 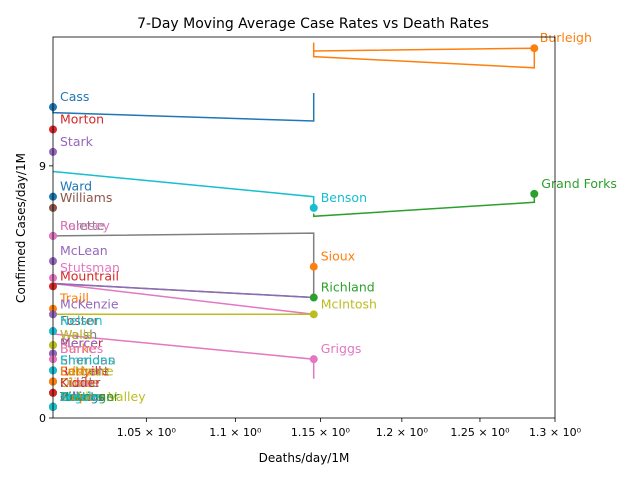 What do you see at coordinates (183, 265) in the screenshot?
I see `series-line-rolette` at bounding box center [183, 265].